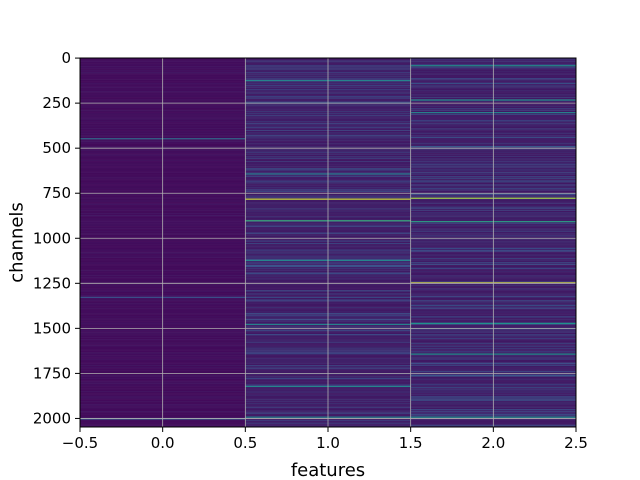 This screenshot has width=640, height=480. I want to click on y-axis-ticks: 0 250 500 750 1000 1250 1500 1750 2000, so click(56, 238).